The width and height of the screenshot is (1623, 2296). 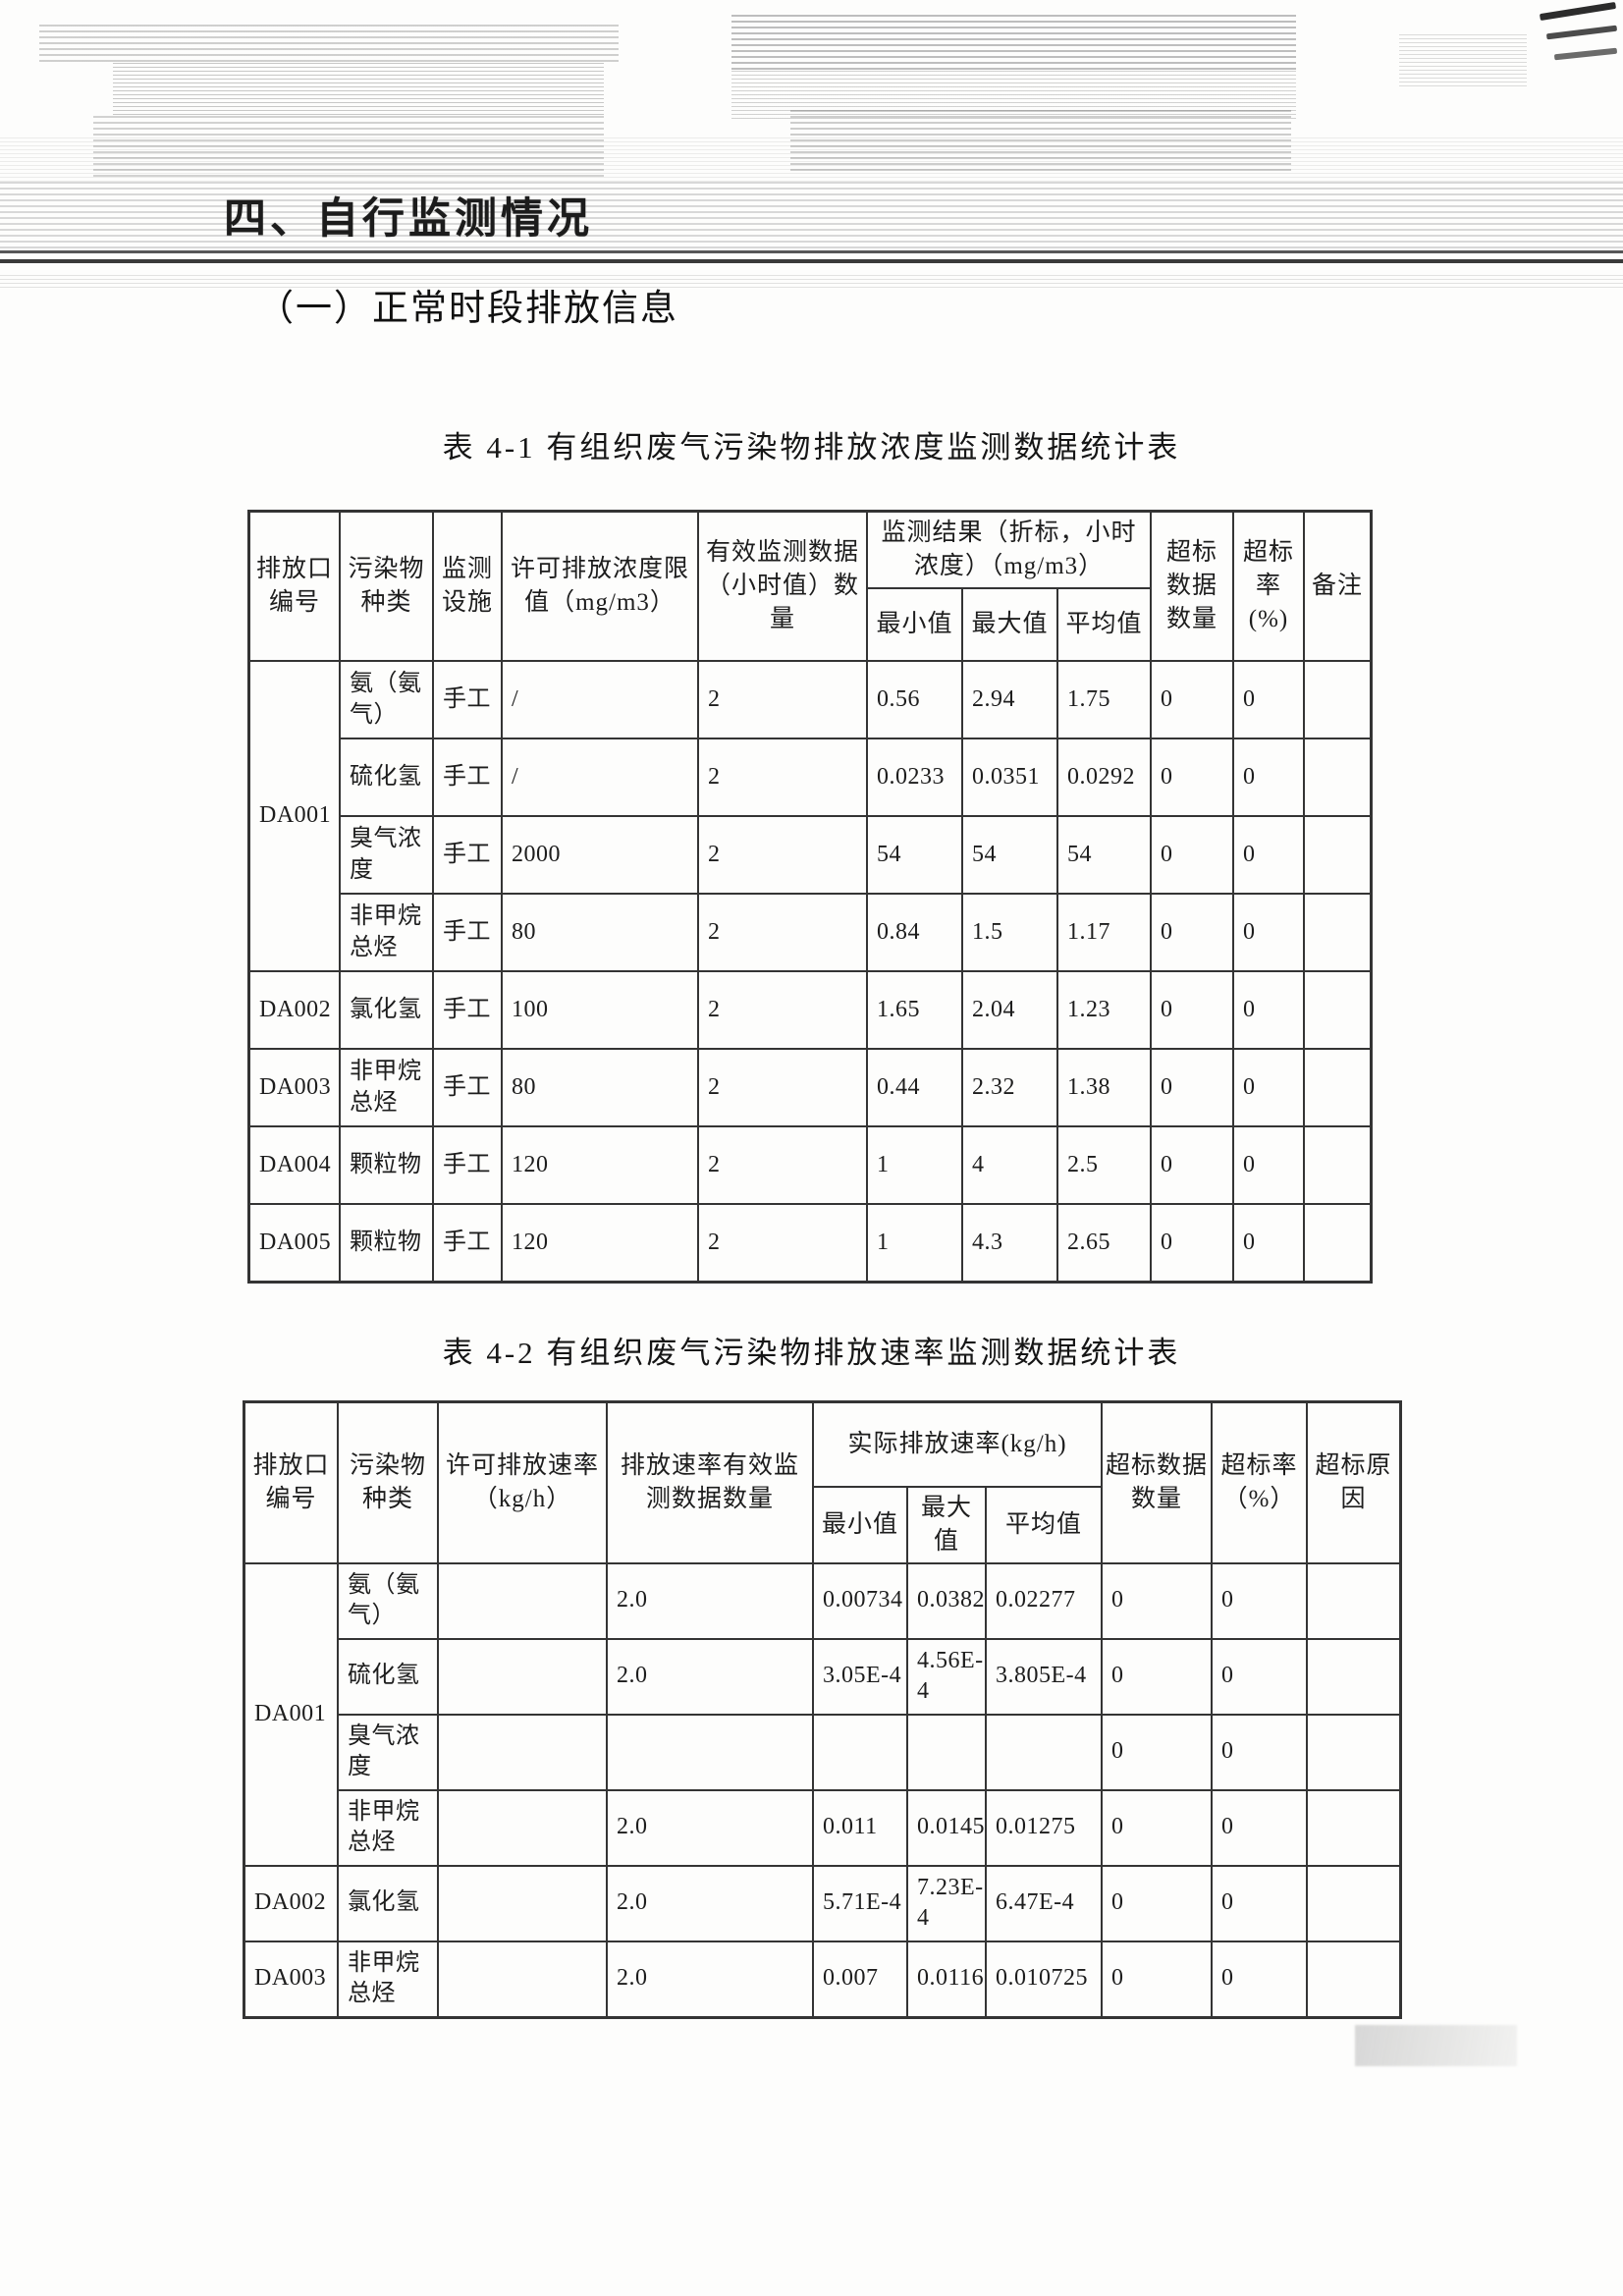 I want to click on cell-max: 0.0116, so click(x=946, y=1979).